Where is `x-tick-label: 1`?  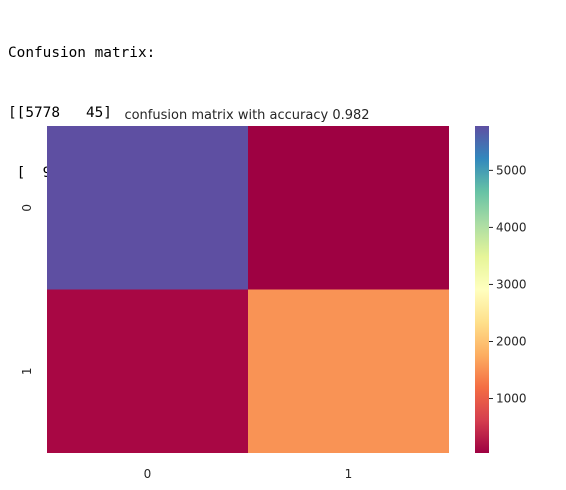
x-tick-label: 1 is located at coordinates (349, 474).